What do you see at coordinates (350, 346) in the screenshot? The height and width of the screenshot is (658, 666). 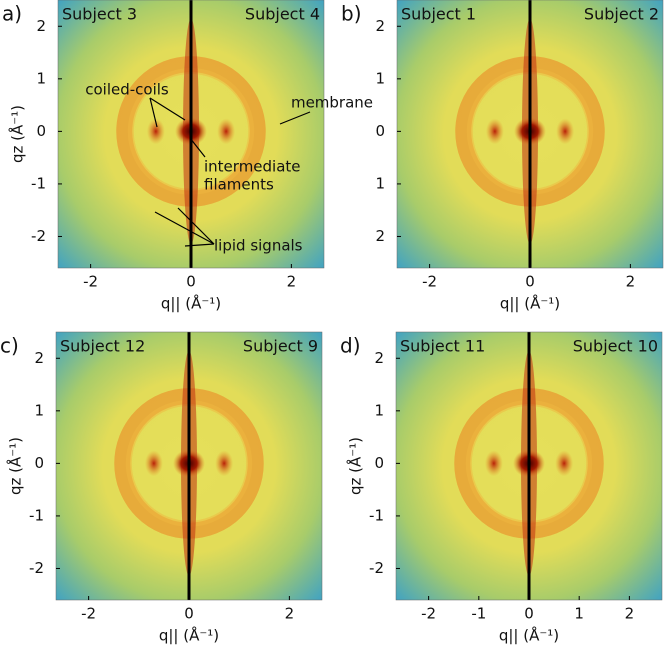 I see `panel-label: d)` at bounding box center [350, 346].